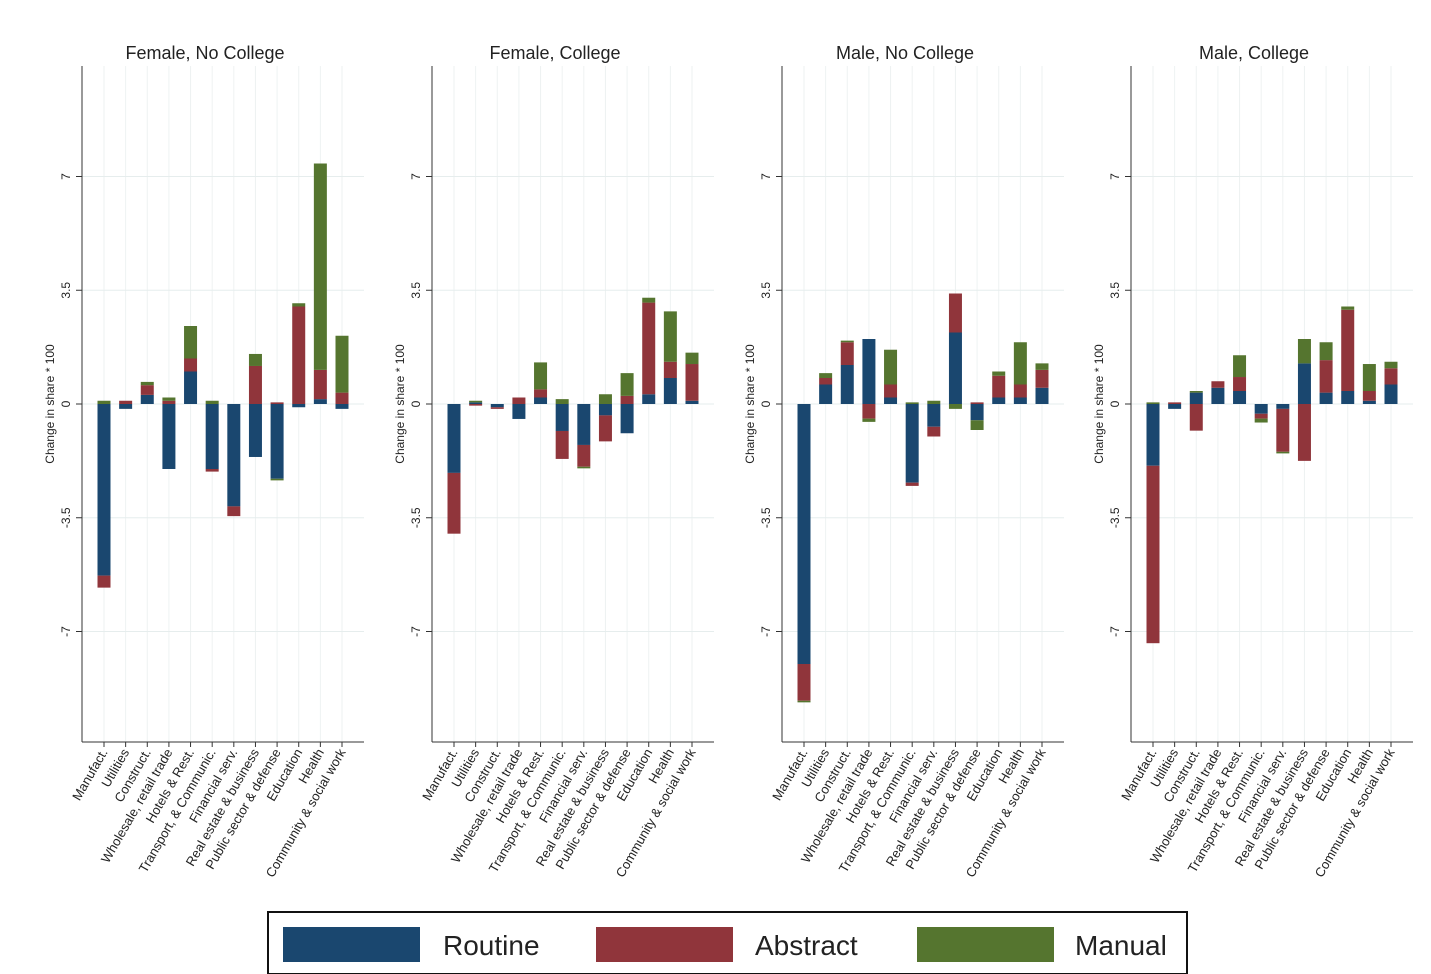  What do you see at coordinates (1115, 631) in the screenshot?
I see `y-tick-label: -7` at bounding box center [1115, 631].